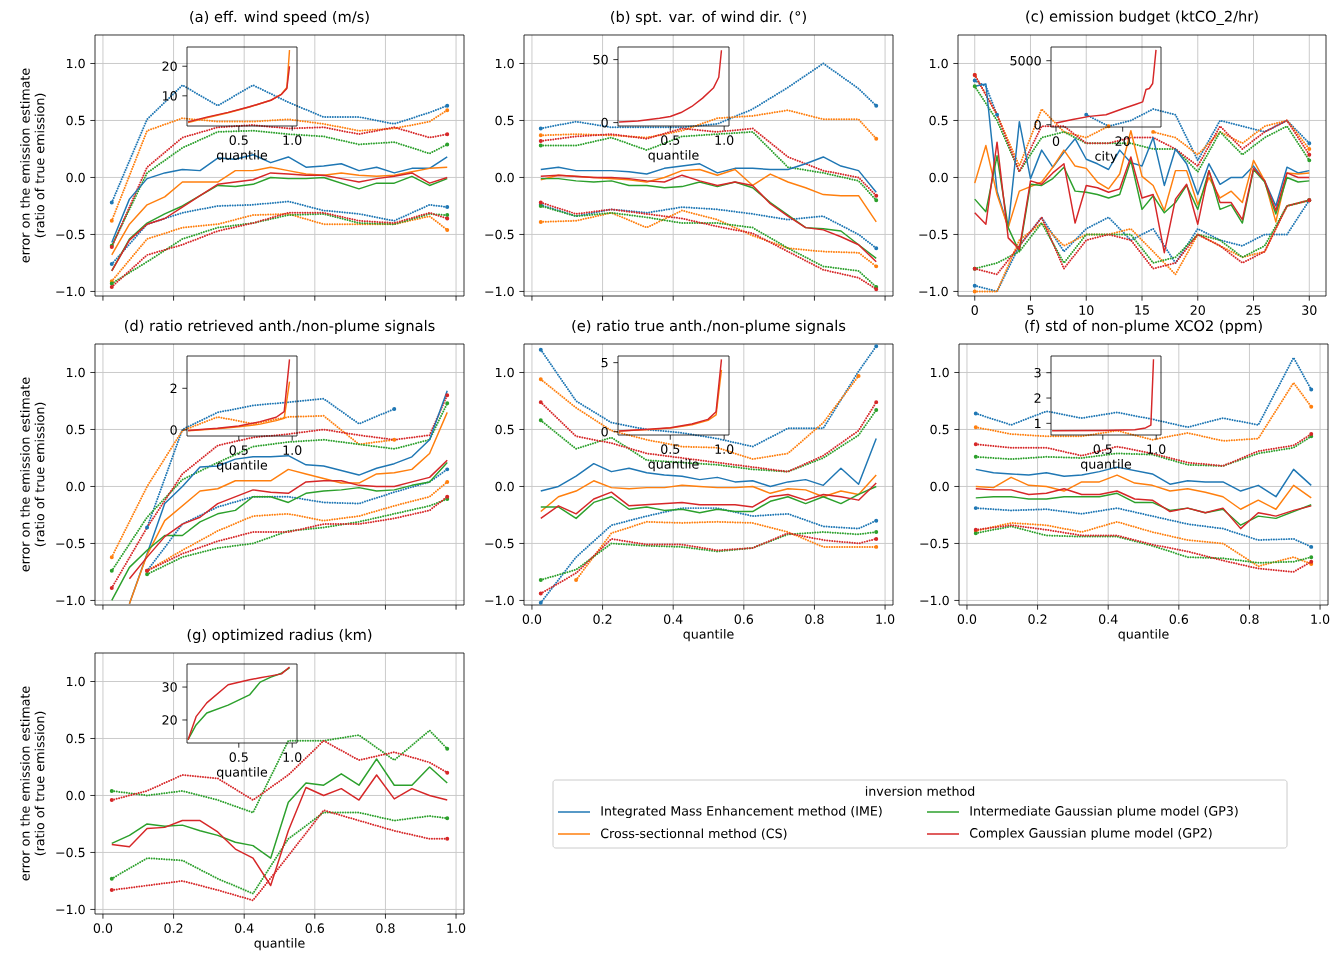 This screenshot has width=1331, height=960. What do you see at coordinates (1142, 17) in the screenshot?
I see `chart-title: (c) emission budget (ktCO_2/hr)` at bounding box center [1142, 17].